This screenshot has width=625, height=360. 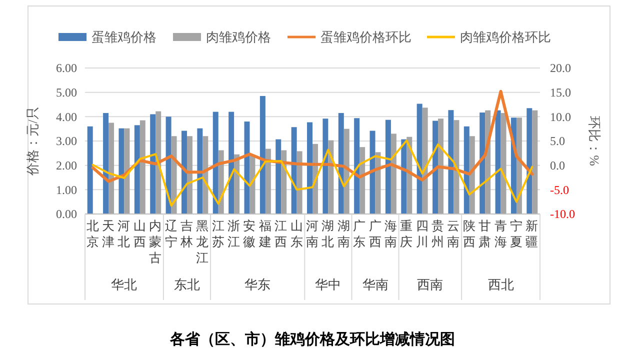 What do you see at coordinates (203, 242) in the screenshot?
I see `x-tick-label: 黑龙江` at bounding box center [203, 242].